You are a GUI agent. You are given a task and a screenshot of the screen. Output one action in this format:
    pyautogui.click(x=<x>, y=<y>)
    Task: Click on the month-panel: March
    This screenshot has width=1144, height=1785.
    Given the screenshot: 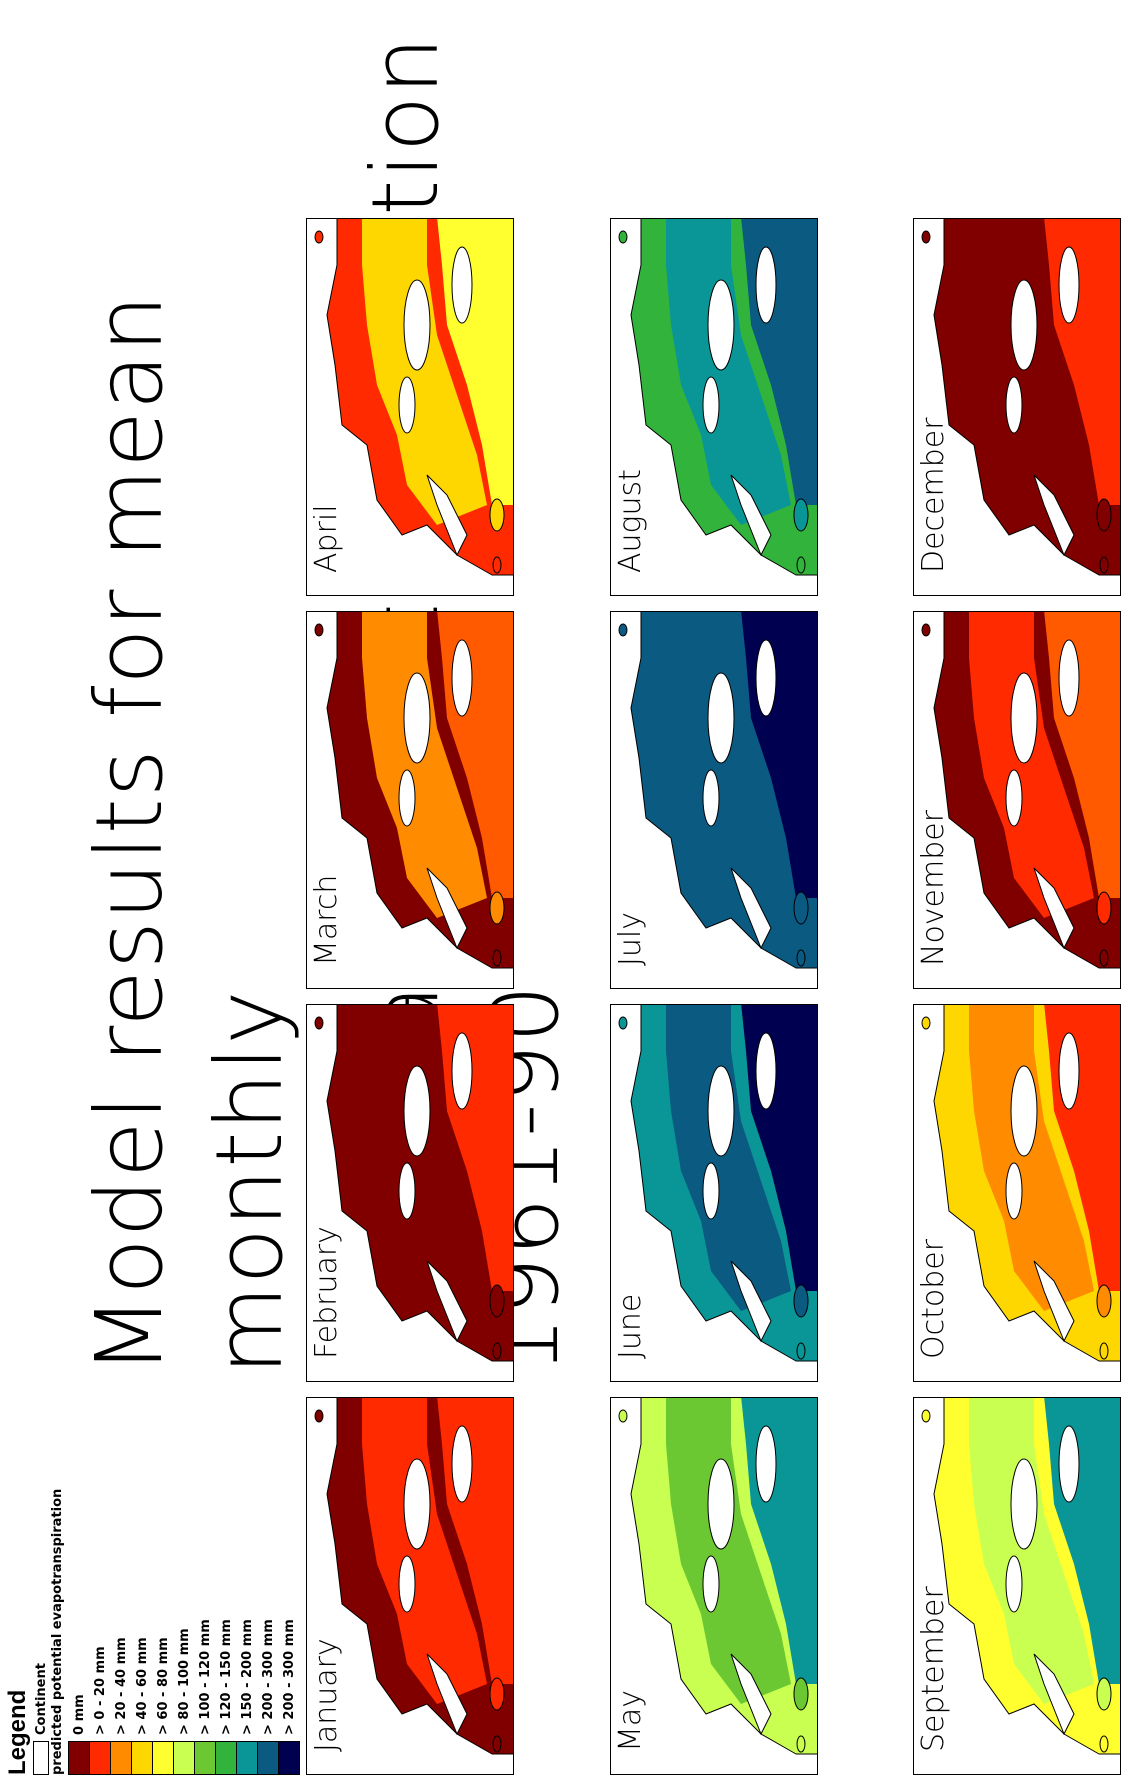 What is the action you would take?
    pyautogui.click(x=410, y=800)
    